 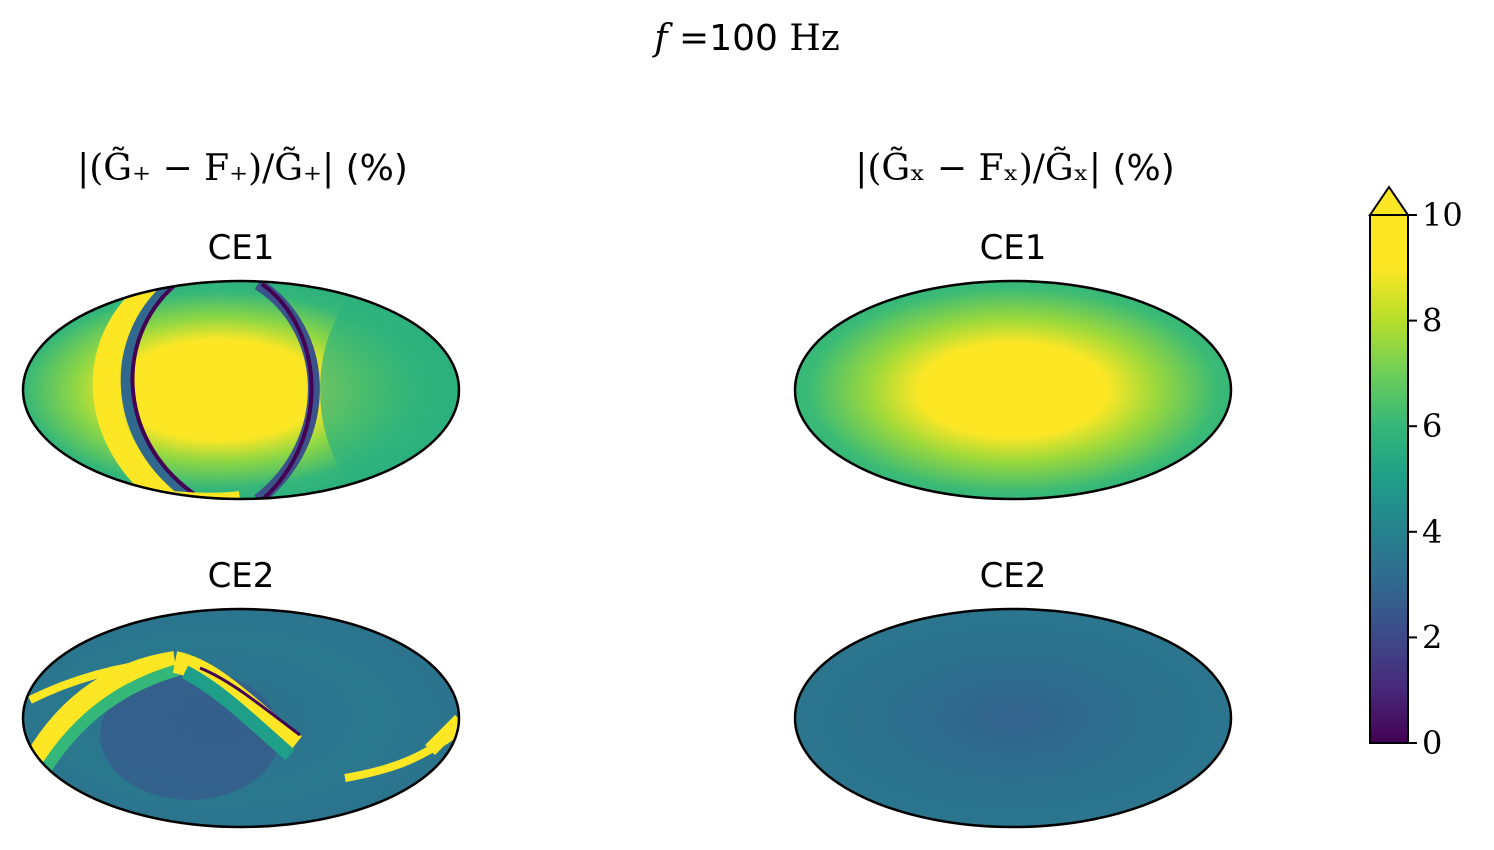 I want to click on column-title-cross: |(G̃ₓ − Fₓ)/G̃ₓ| (%), so click(x=1015, y=168).